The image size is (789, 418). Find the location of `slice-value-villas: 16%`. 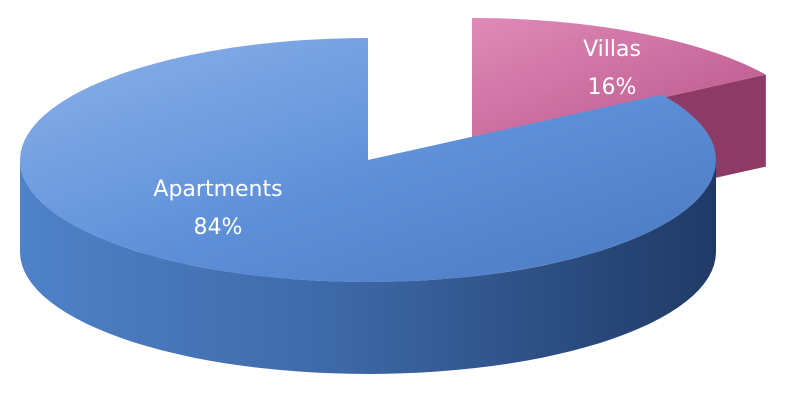

slice-value-villas: 16% is located at coordinates (612, 87).